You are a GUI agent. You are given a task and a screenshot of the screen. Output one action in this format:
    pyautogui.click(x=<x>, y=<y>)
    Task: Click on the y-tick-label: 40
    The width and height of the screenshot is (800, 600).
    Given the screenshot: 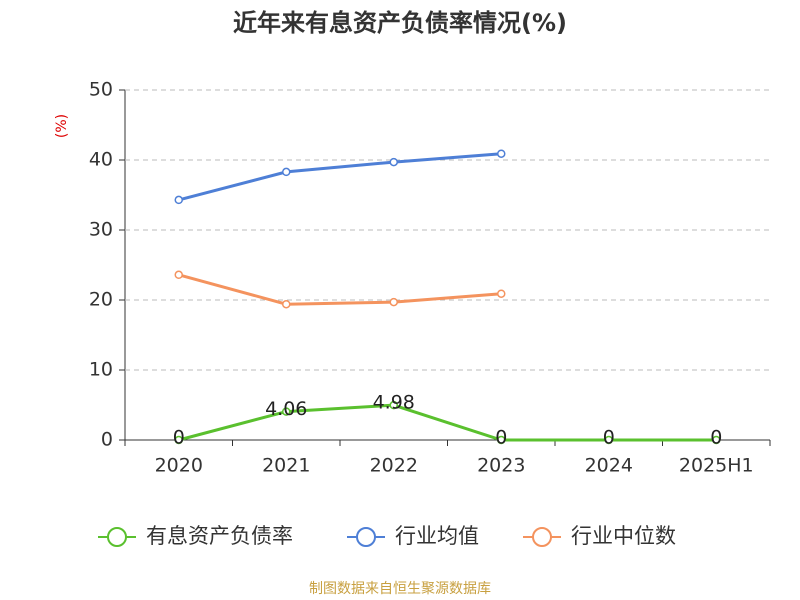 What is the action you would take?
    pyautogui.click(x=101, y=160)
    